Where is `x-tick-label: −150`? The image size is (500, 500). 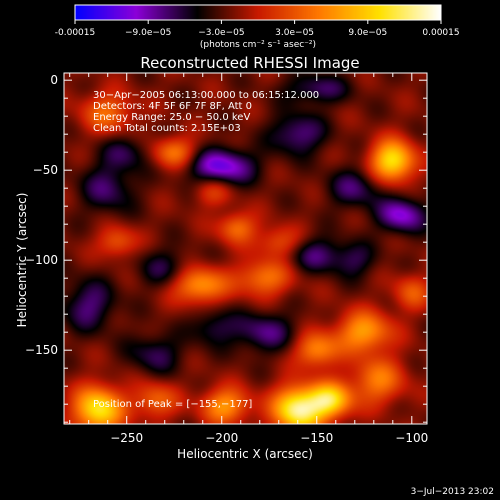 x-tick-label: −150 is located at coordinates (316, 438).